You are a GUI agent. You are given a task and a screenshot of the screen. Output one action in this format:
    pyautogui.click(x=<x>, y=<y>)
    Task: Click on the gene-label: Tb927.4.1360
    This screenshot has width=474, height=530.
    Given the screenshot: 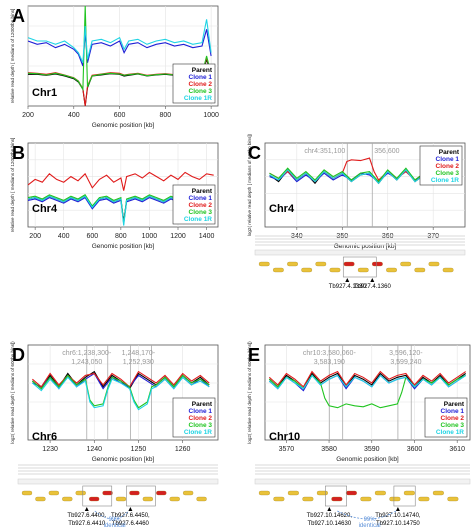 What is the action you would take?
    pyautogui.click(x=373, y=287)
    